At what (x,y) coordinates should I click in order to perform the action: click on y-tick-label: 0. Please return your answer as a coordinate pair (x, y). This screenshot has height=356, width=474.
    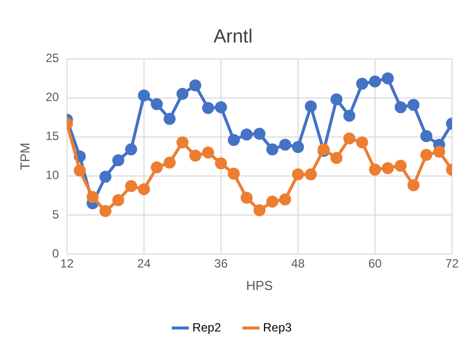
    Looking at the image, I should click on (56, 253).